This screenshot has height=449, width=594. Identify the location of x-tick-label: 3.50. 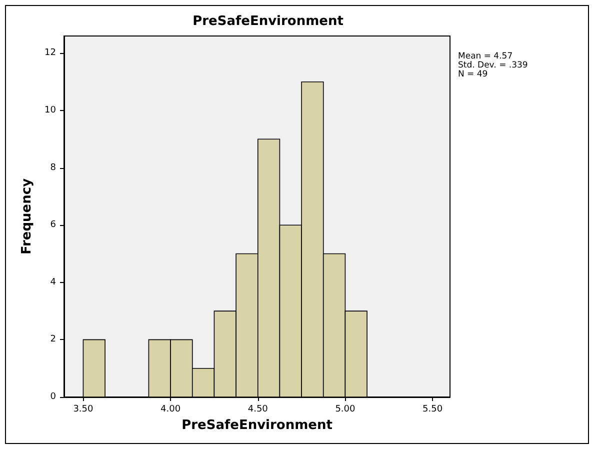
(83, 409).